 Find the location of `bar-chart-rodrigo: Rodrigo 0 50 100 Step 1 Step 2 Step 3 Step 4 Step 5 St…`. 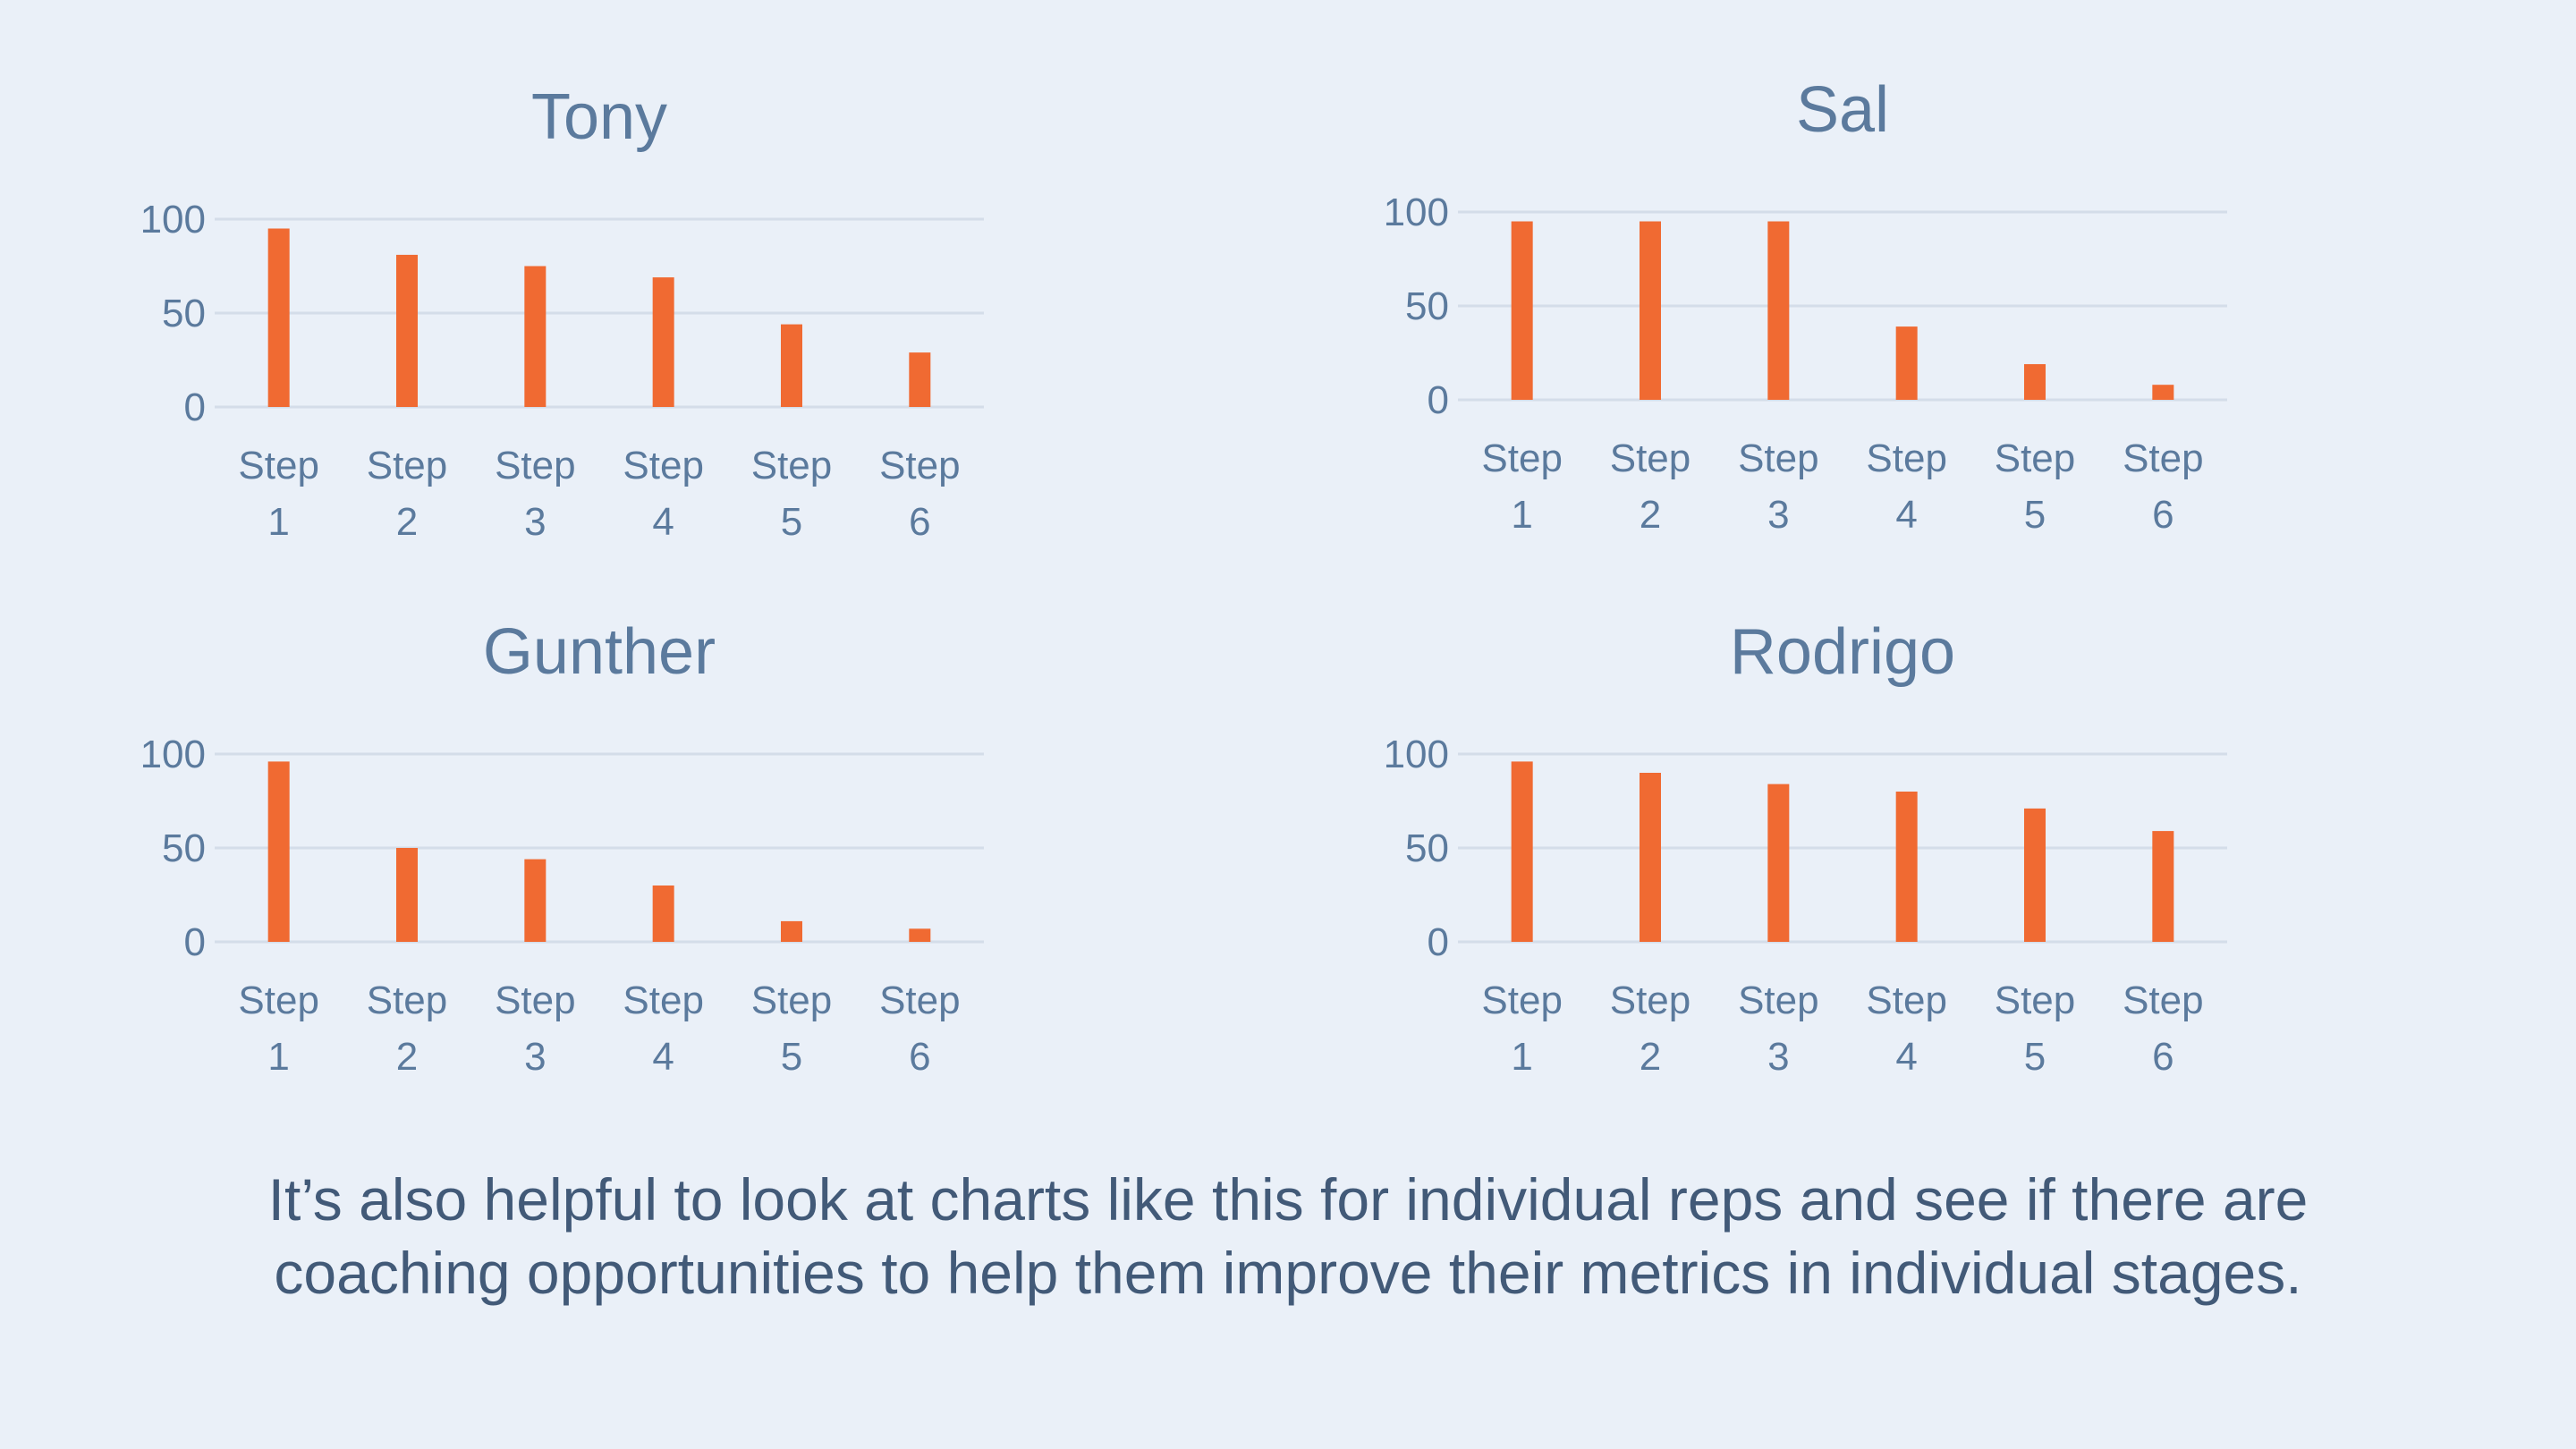

bar-chart-rodrigo: Rodrigo 0 50 100 Step 1 Step 2 Step 3 Step 4 Step 5 St… is located at coordinates (1805, 847).